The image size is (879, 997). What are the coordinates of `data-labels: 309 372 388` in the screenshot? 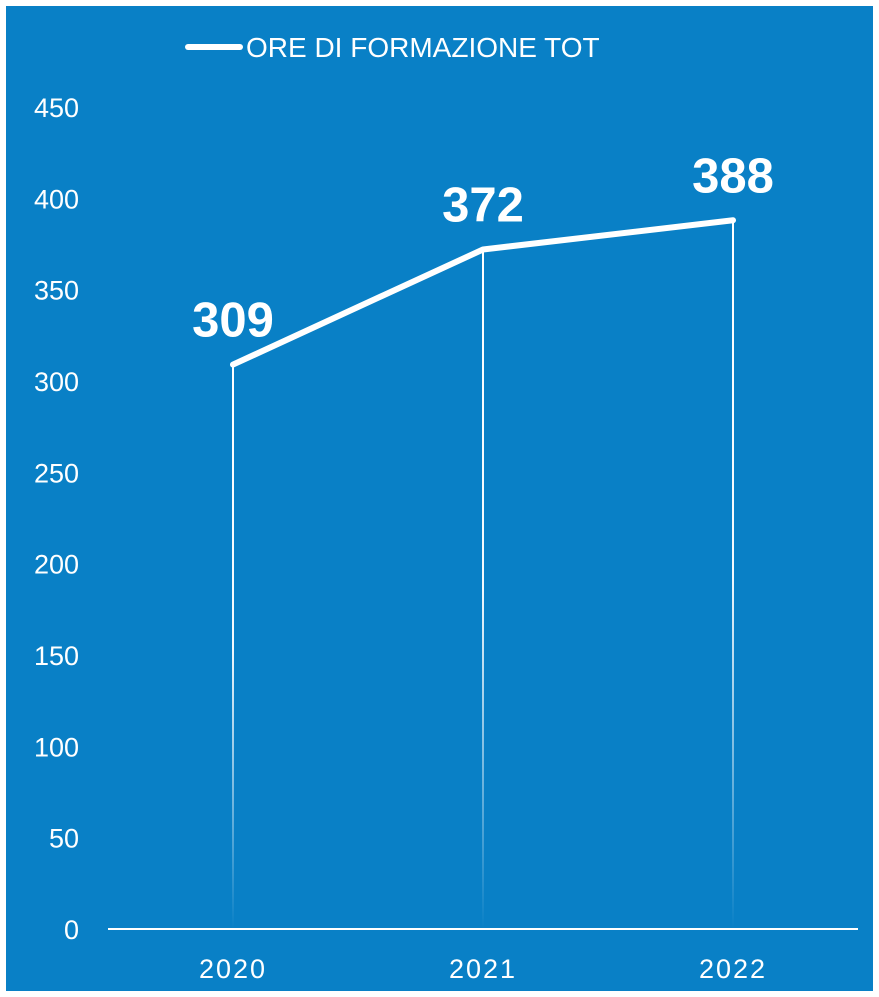 It's located at (483, 248).